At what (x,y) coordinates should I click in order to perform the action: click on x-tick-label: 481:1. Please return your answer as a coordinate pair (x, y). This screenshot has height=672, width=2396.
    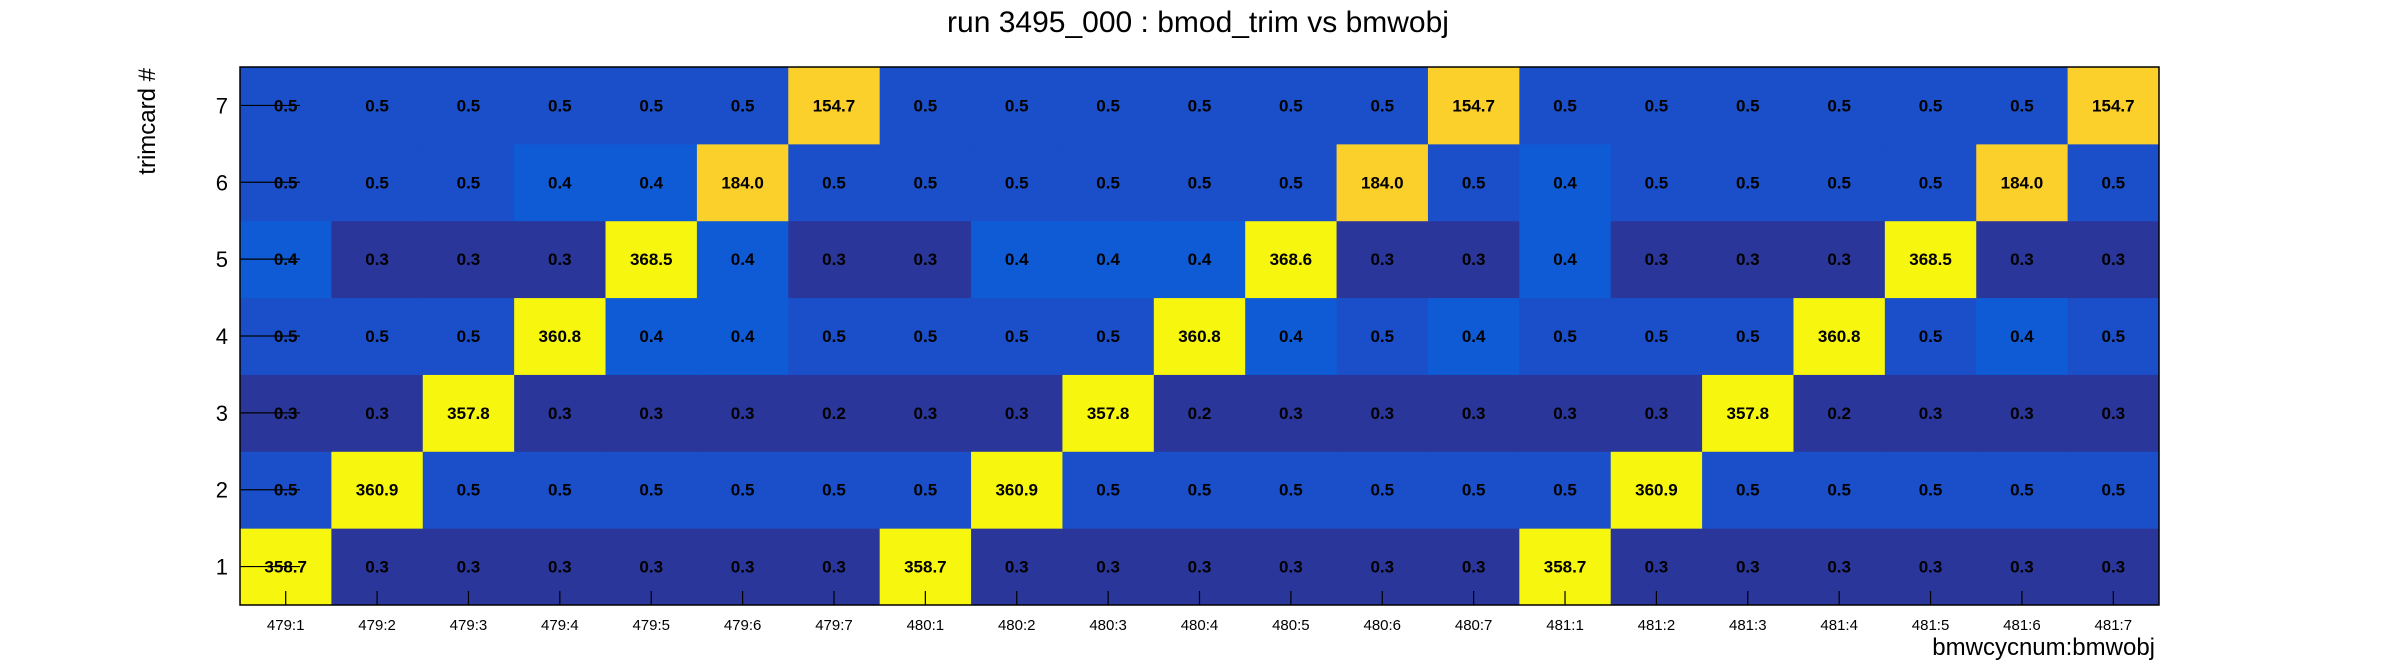
    Looking at the image, I should click on (1565, 625).